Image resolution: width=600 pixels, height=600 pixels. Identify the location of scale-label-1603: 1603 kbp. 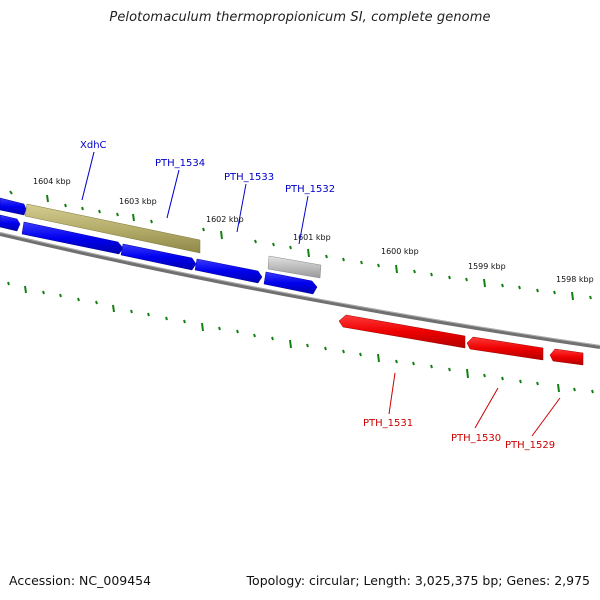
(138, 201).